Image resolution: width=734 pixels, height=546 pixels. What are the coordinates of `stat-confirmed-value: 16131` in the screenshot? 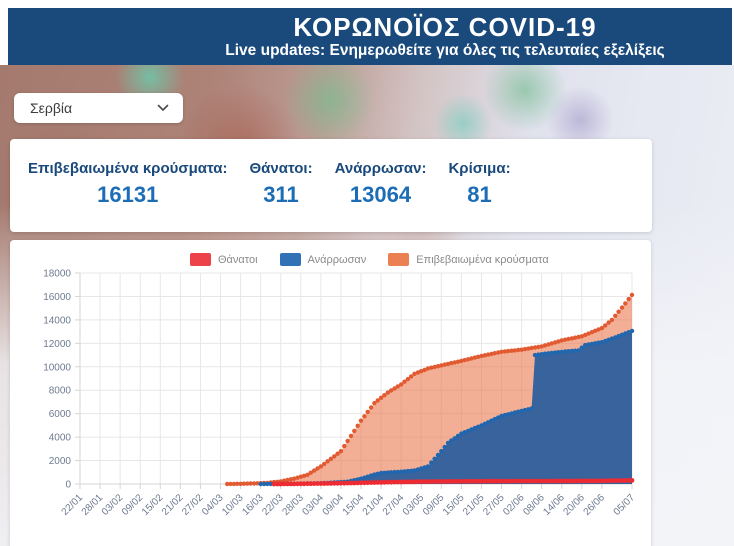 It's located at (128, 194).